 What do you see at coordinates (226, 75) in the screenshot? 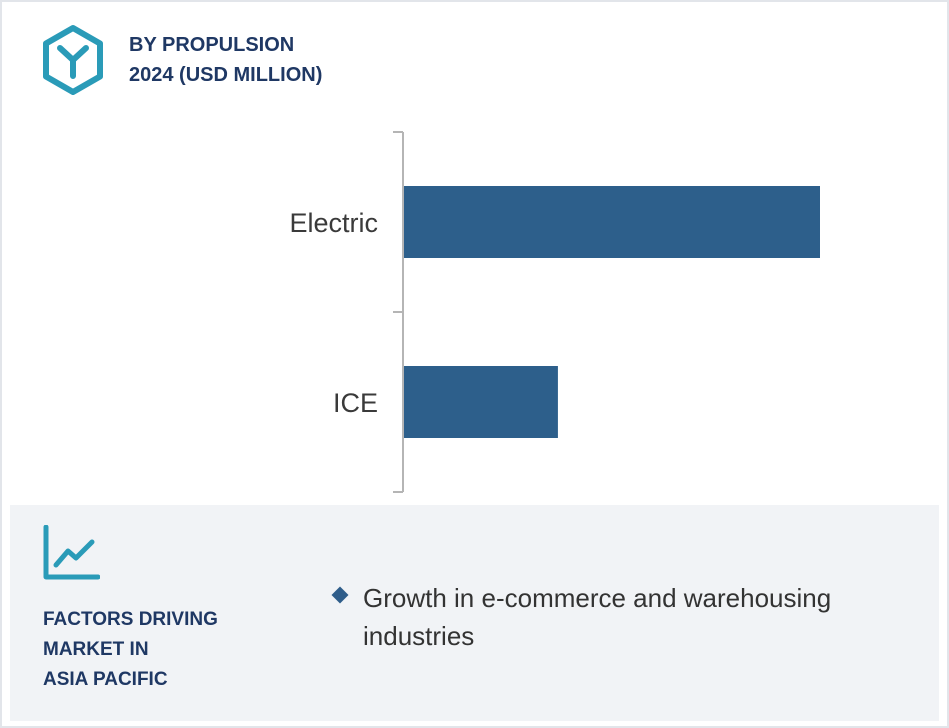
I see `title-line-2: 2024 (USD MILLION)` at bounding box center [226, 75].